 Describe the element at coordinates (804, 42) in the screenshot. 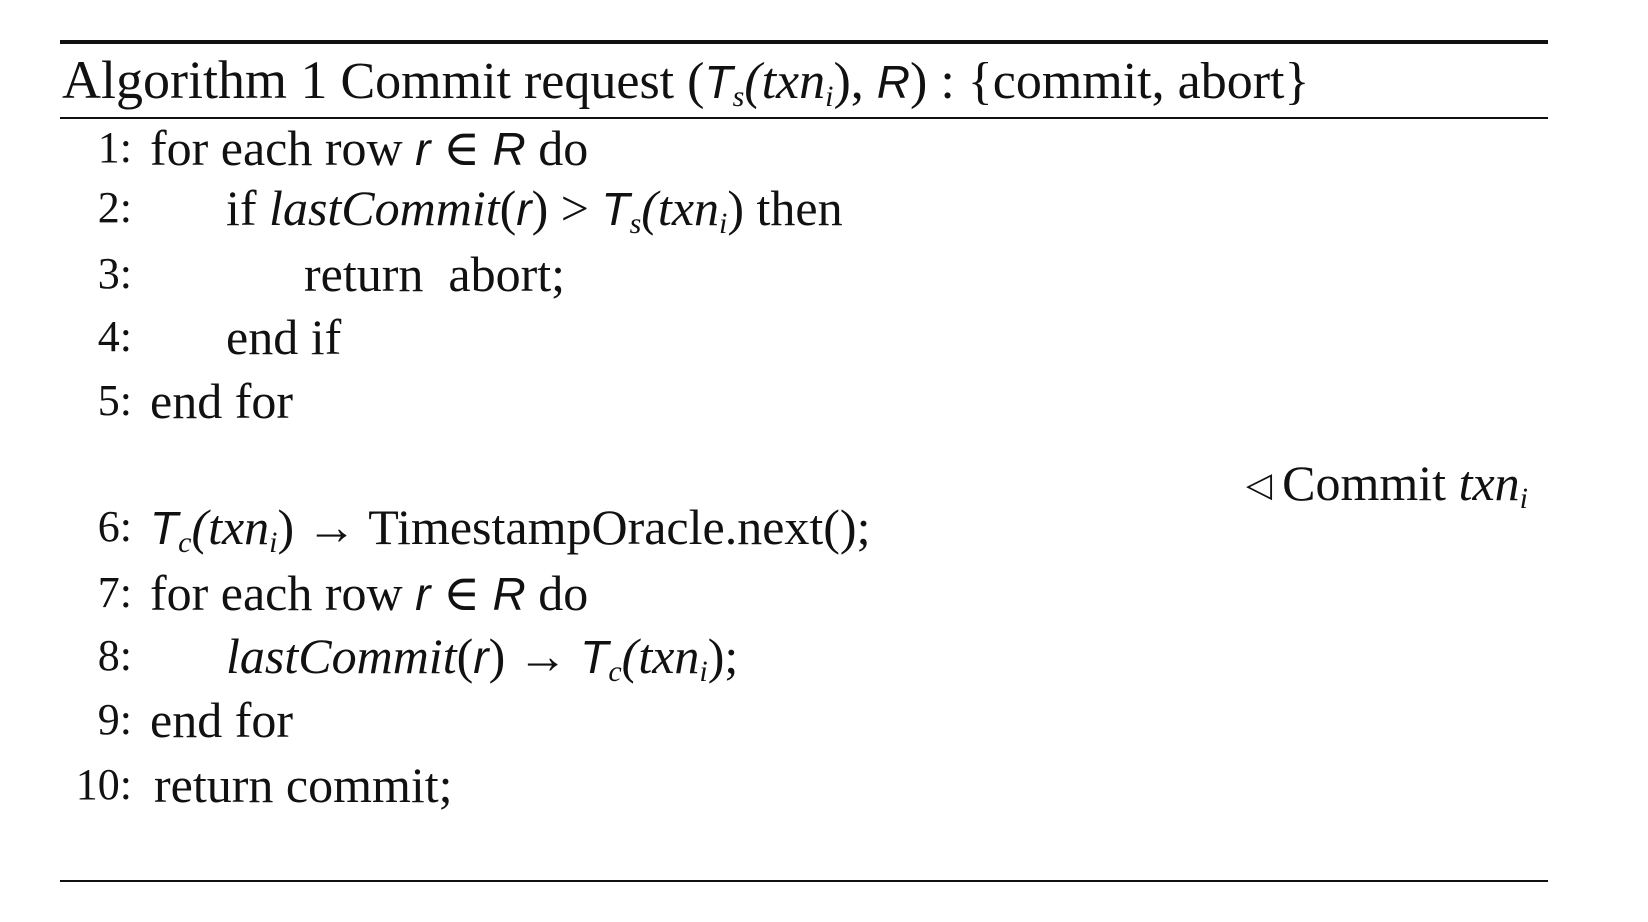

I see `top-rule` at that location.